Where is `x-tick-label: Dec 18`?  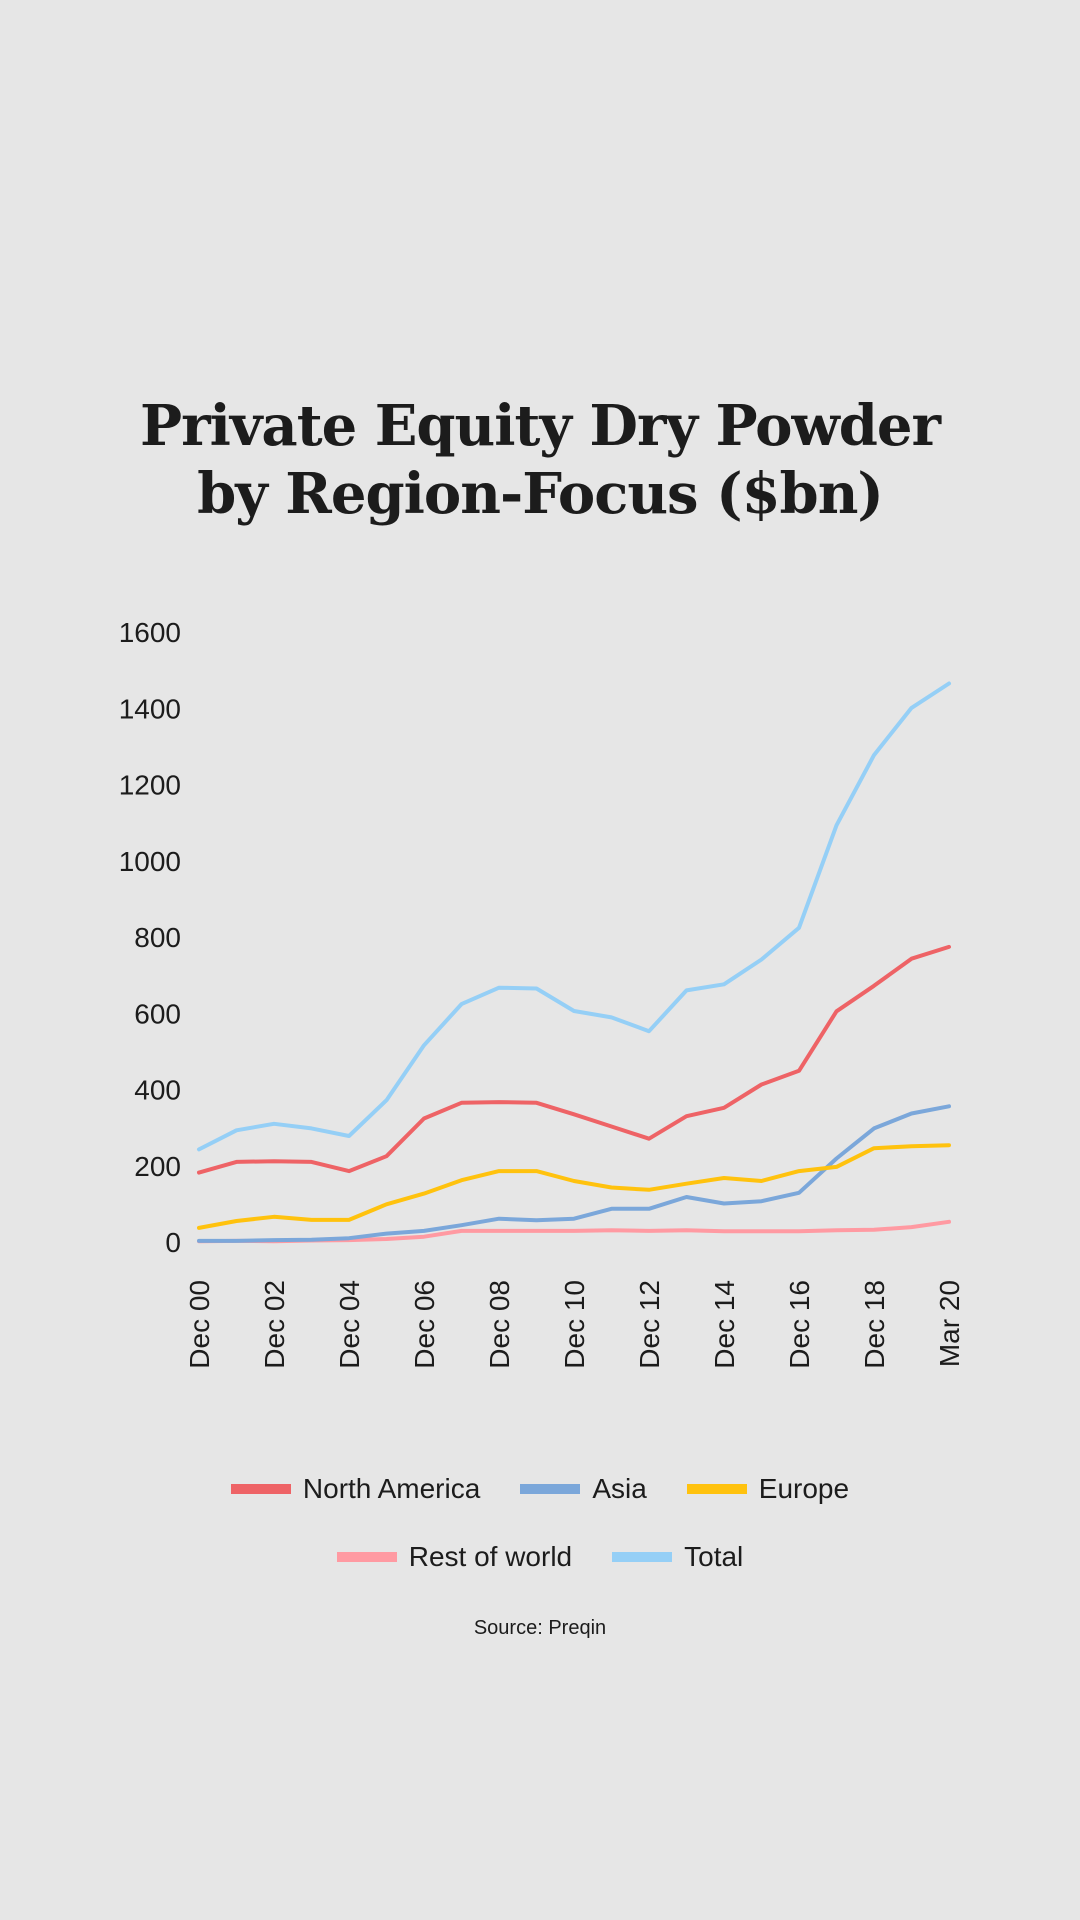 x-tick-label: Dec 18 is located at coordinates (874, 1324).